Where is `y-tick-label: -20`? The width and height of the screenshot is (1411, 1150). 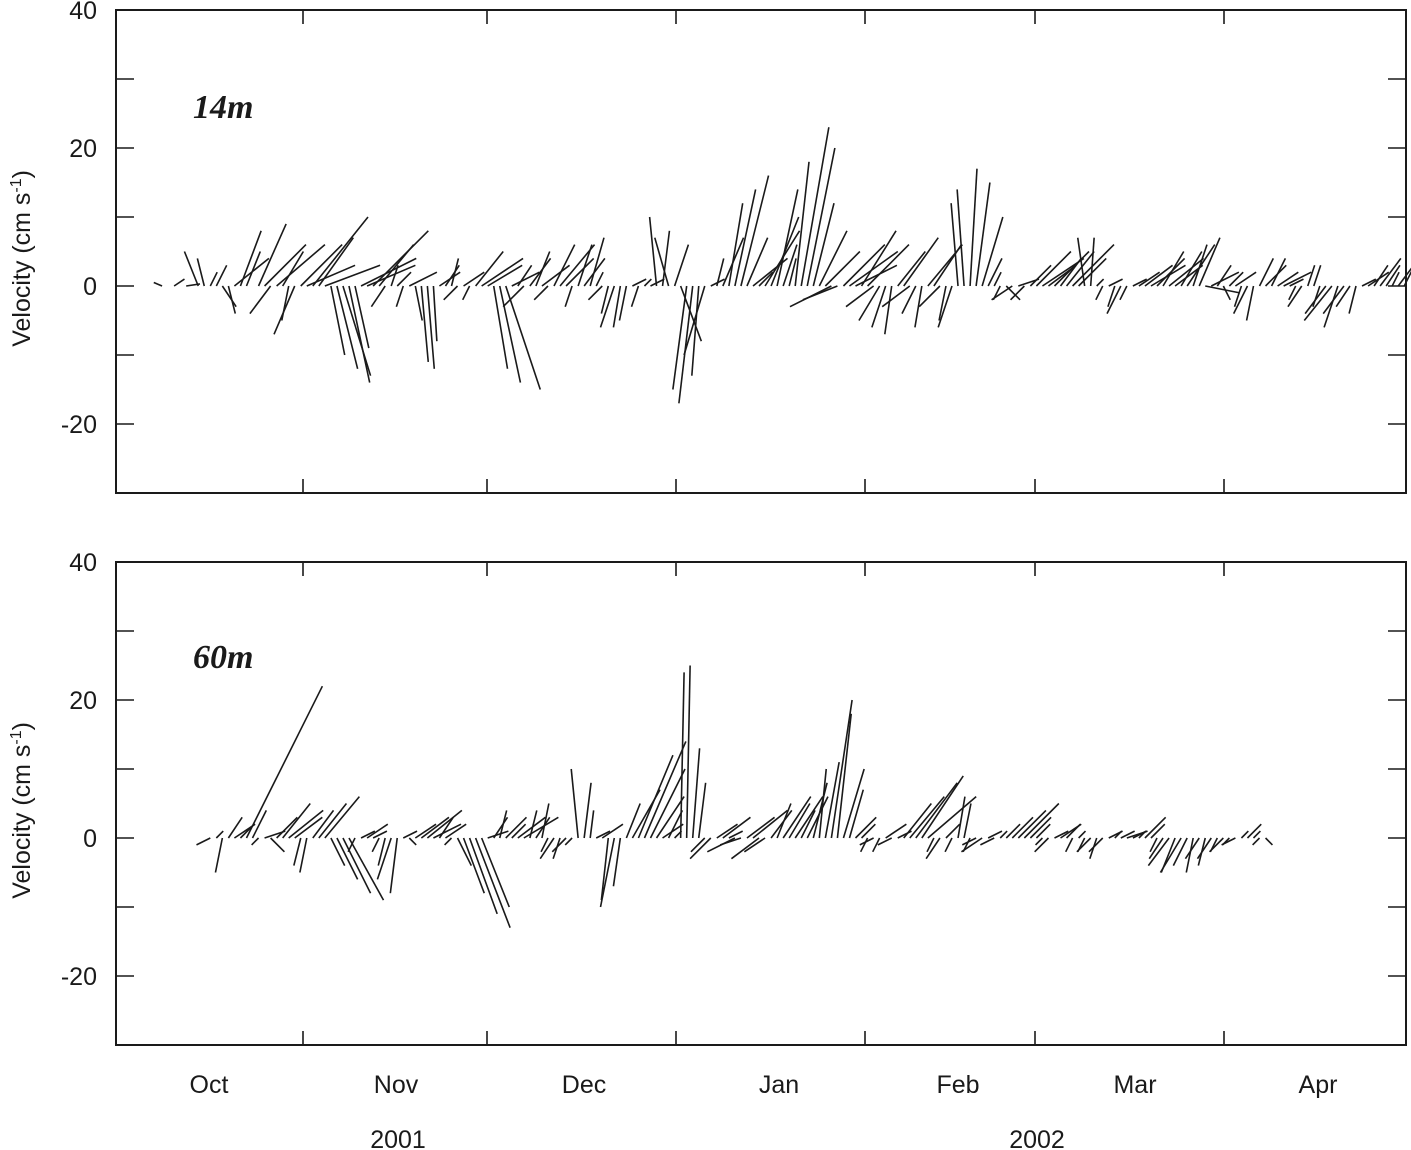
y-tick-label: -20 is located at coordinates (79, 425).